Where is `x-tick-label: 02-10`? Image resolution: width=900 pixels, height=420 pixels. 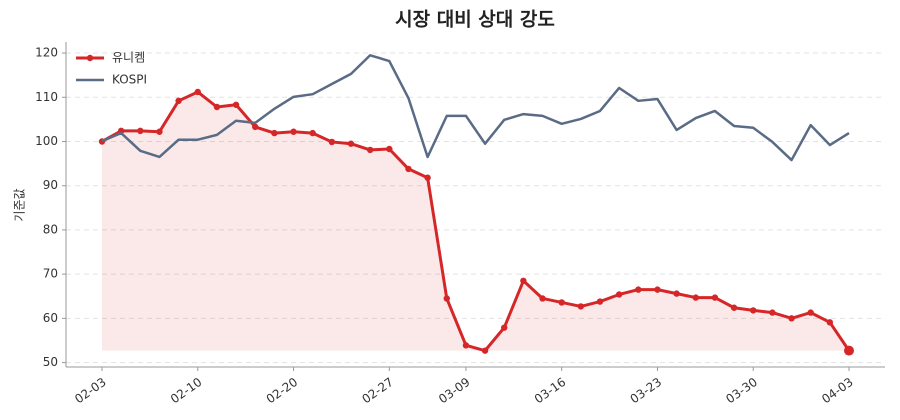 x-tick-label: 02-10 is located at coordinates (186, 390).